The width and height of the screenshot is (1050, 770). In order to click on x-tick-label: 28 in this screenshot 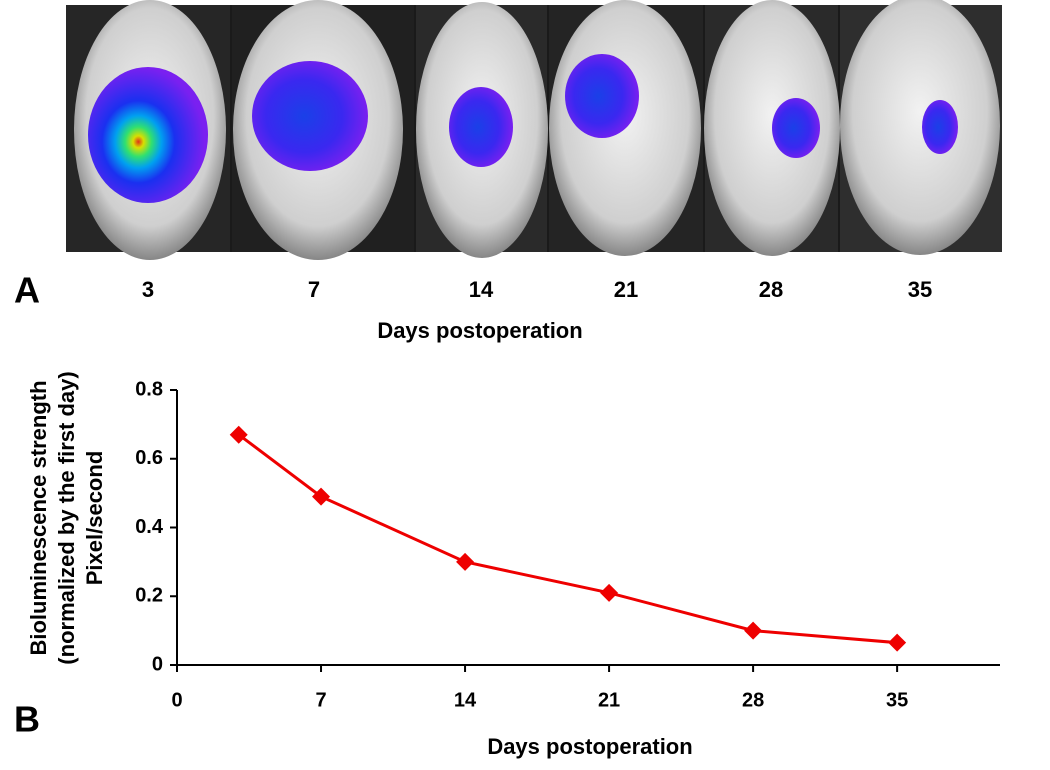, I will do `click(753, 700)`.